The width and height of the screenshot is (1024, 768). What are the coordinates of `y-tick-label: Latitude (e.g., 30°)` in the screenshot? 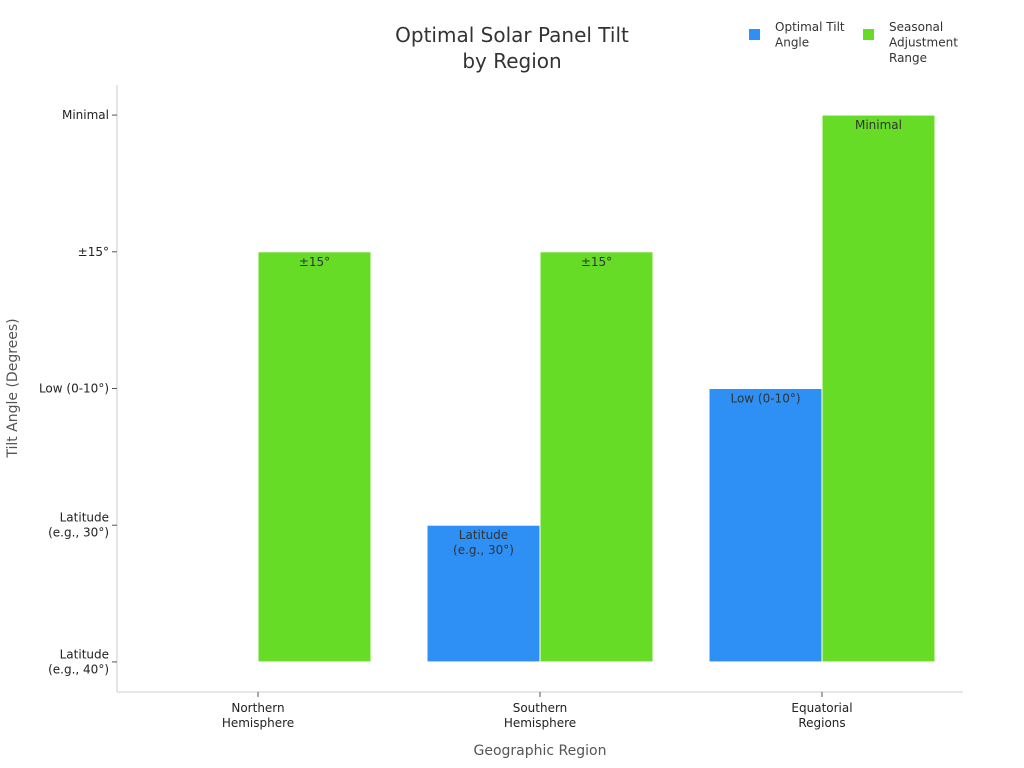 It's located at (78, 525).